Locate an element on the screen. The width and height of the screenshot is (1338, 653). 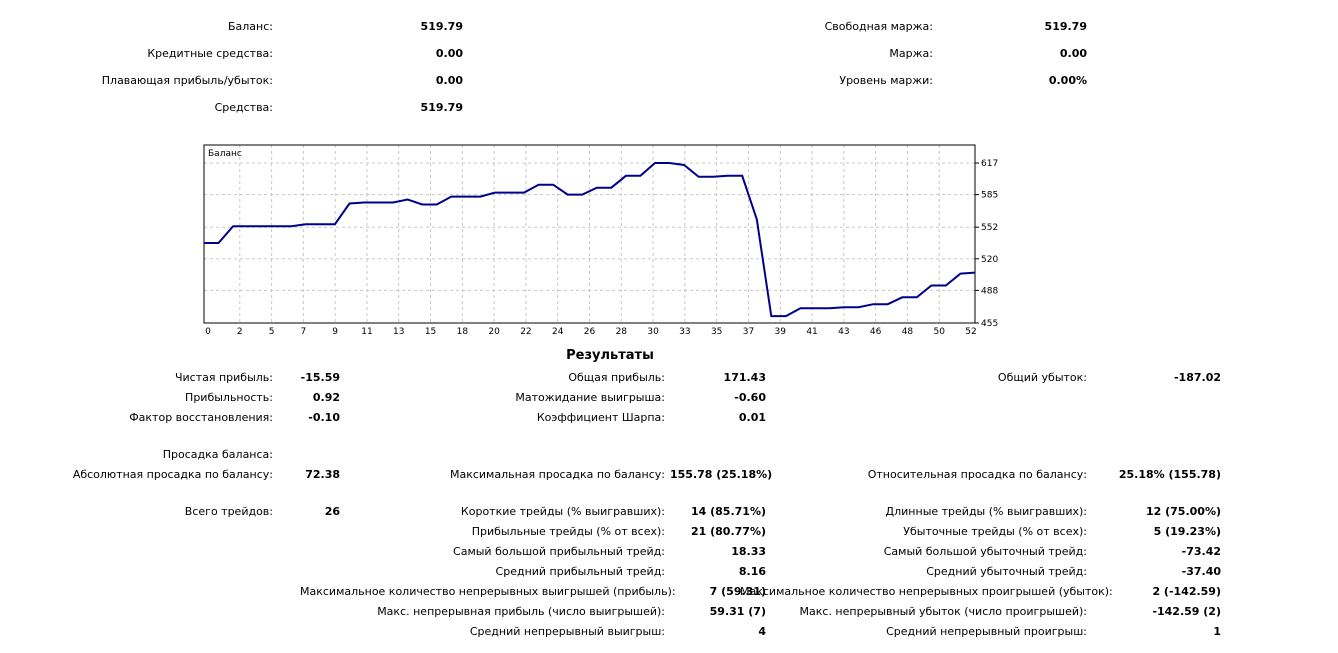
x-tick-label: 52 is located at coordinates (970, 332).